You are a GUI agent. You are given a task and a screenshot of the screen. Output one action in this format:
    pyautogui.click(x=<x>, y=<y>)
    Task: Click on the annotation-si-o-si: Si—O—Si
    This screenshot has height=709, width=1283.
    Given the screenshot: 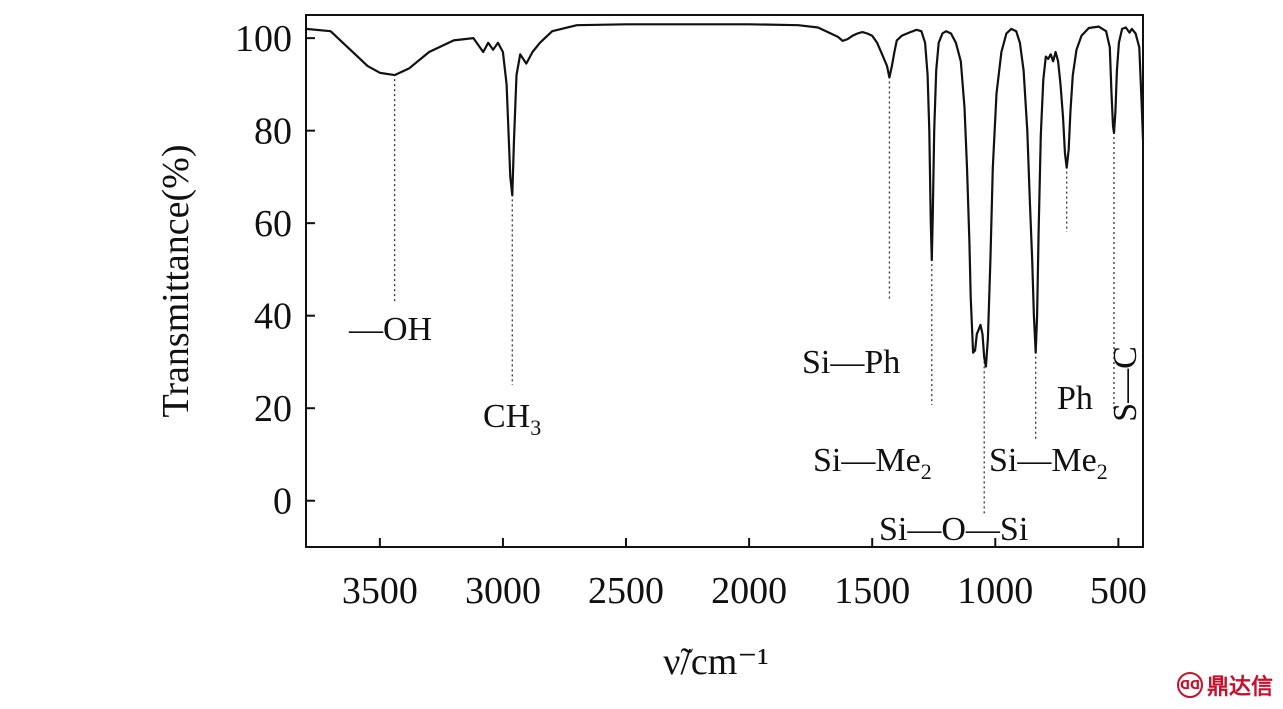 What is the action you would take?
    pyautogui.click(x=953, y=529)
    